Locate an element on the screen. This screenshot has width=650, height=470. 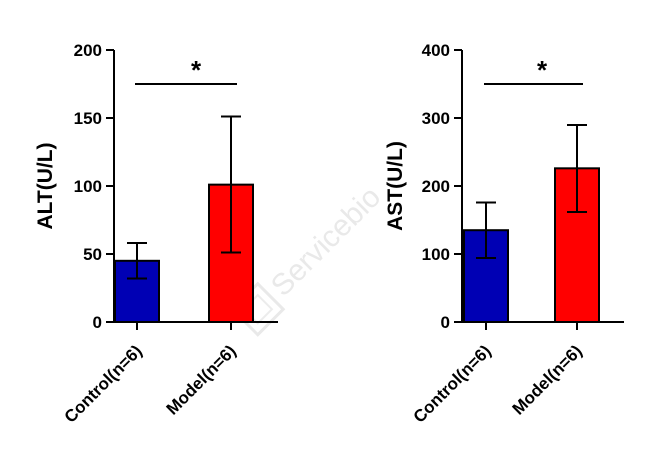
y-axis-label: ALT(U/L) is located at coordinates (45, 185).